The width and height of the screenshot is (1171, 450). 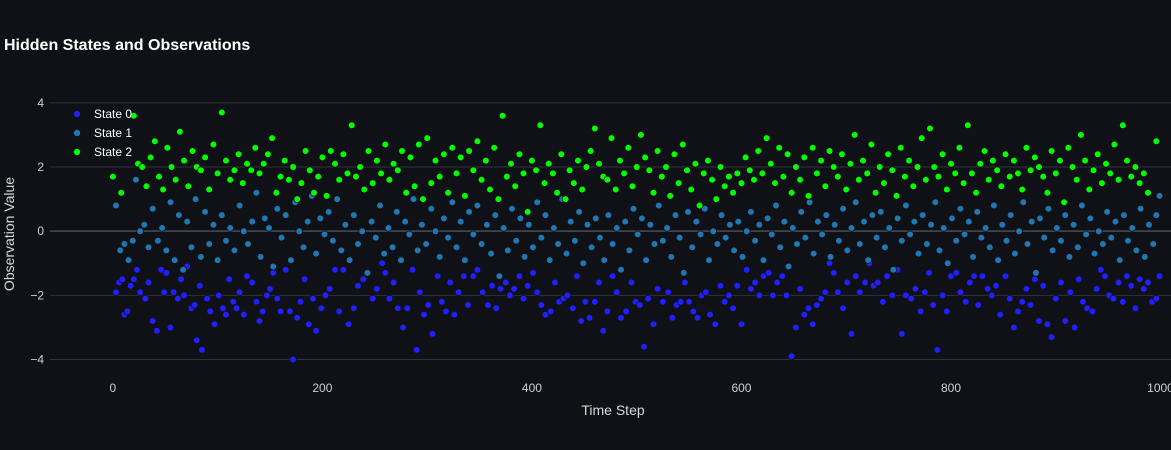 I want to click on legend-item-state-0: State 0, so click(x=102, y=114).